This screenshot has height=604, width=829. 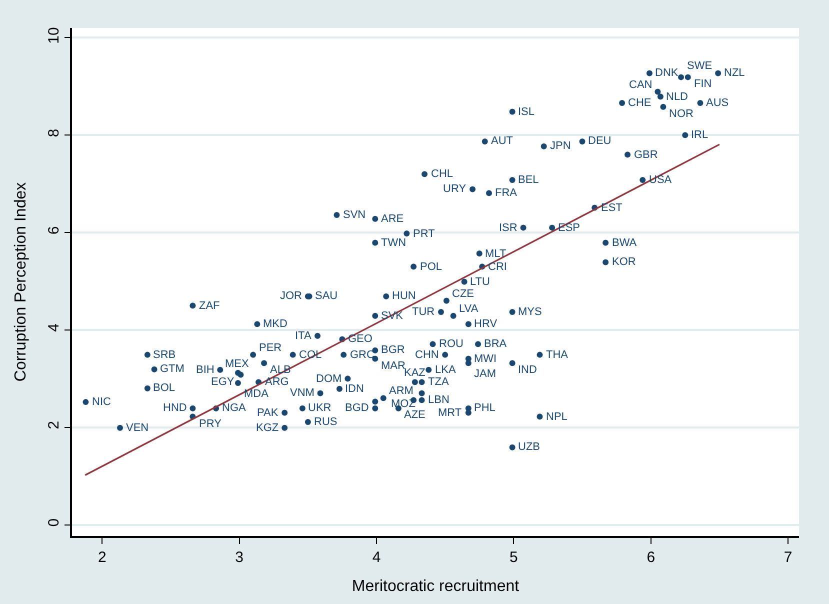 I want to click on data-label: HUN, so click(x=404, y=296).